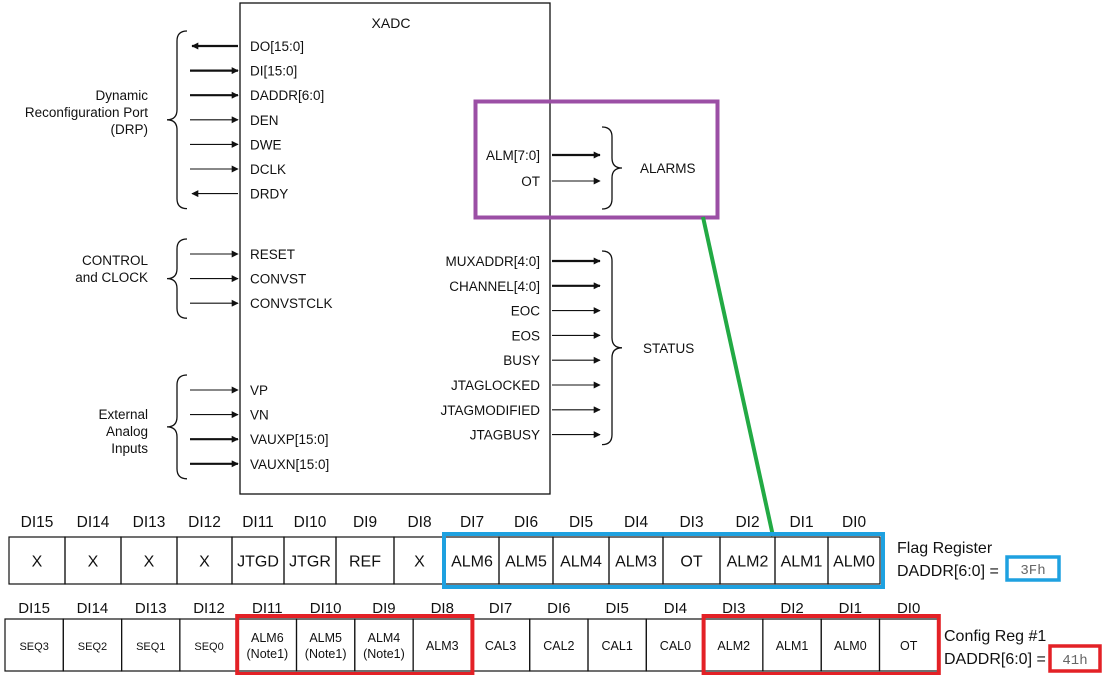 Image resolution: width=1104 pixels, height=675 pixels. Describe the element at coordinates (269, 194) in the screenshot. I see `pin-label-drdy: DRDY` at that location.